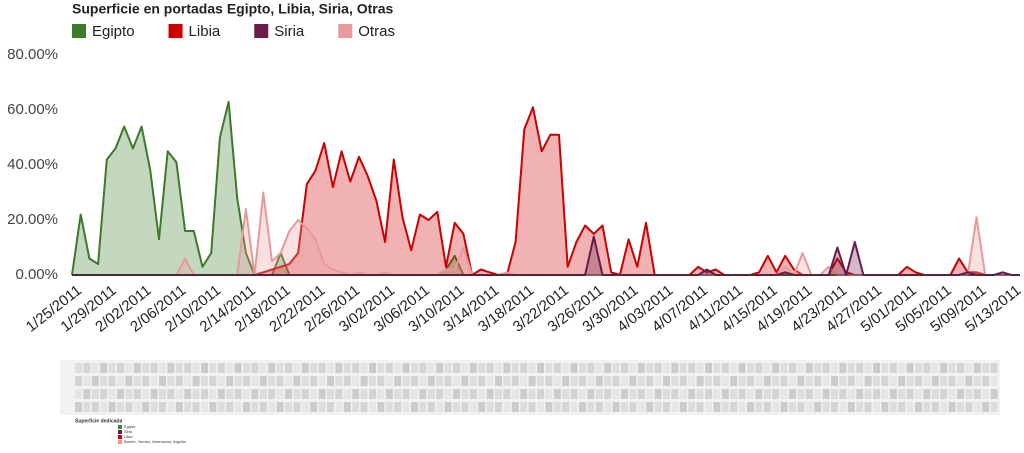  Describe the element at coordinates (345, 31) in the screenshot. I see `legend-swatch` at that location.